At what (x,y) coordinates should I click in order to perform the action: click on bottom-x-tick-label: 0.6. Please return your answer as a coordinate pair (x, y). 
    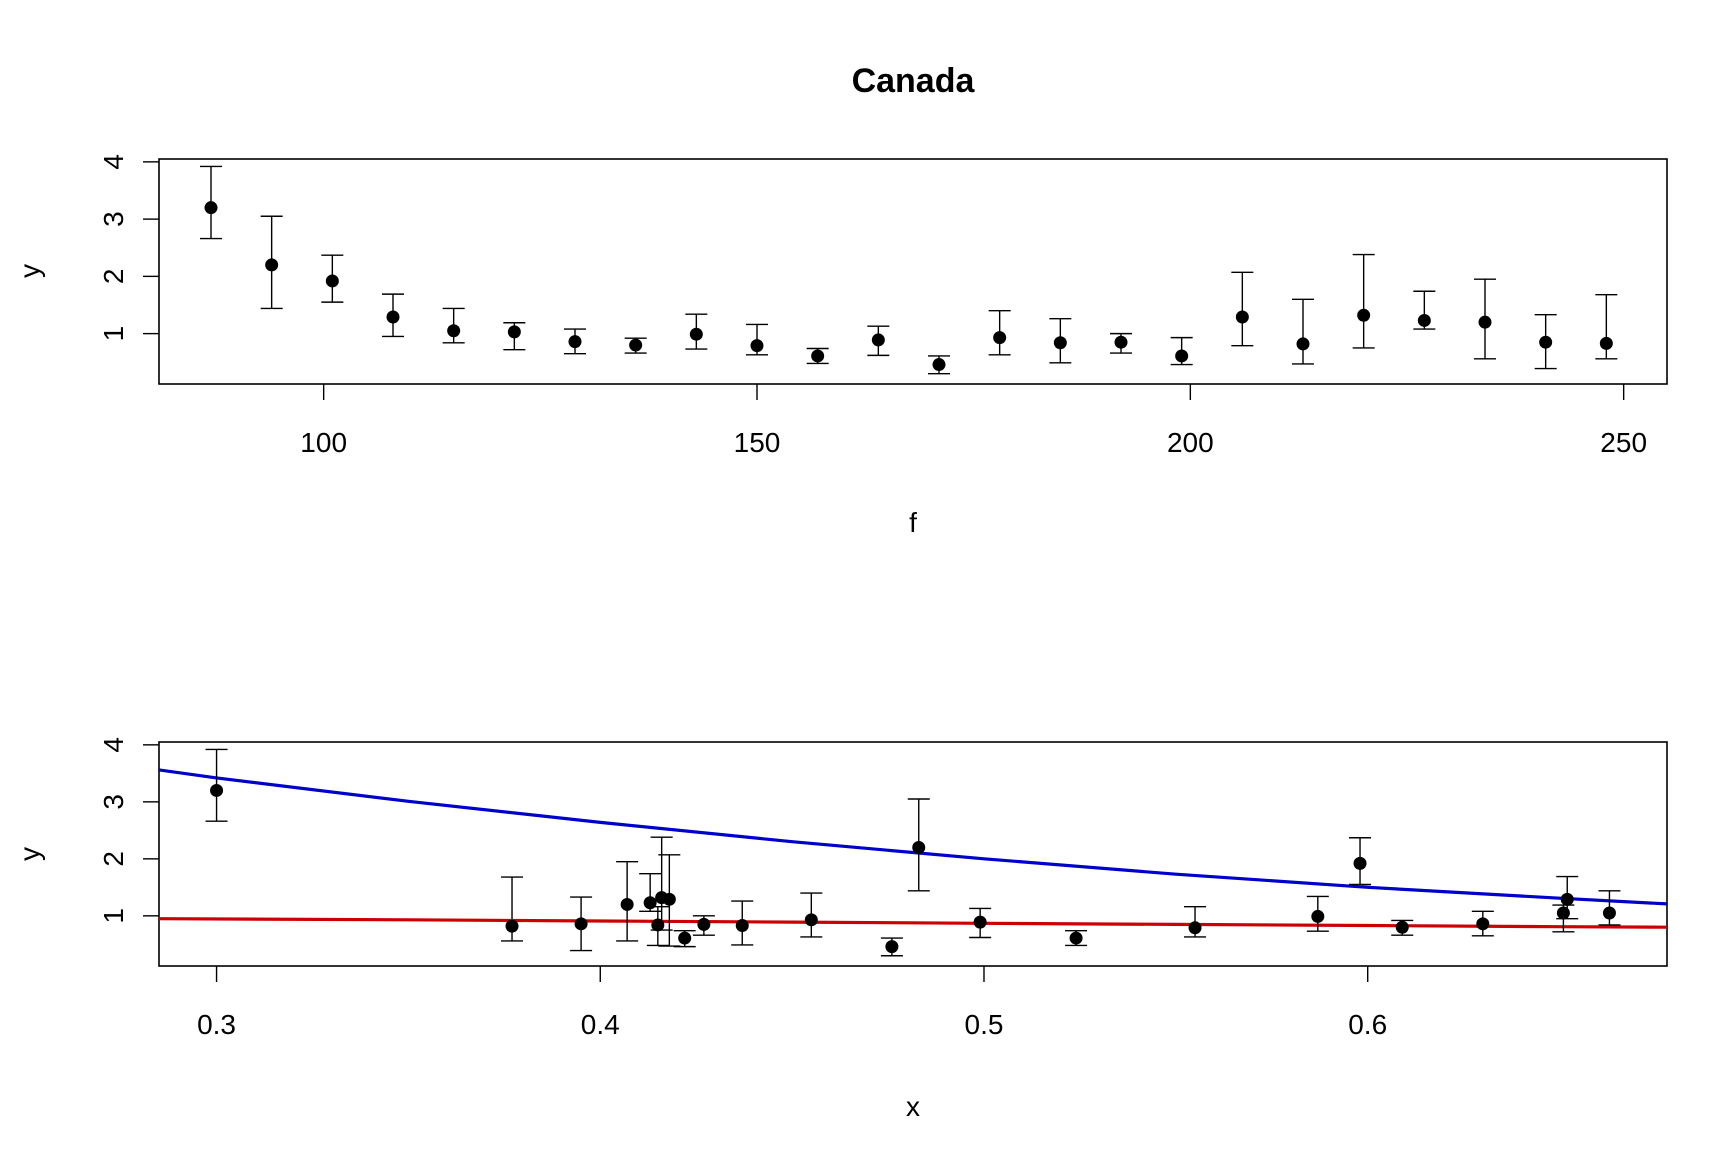
    Looking at the image, I should click on (1367, 1024).